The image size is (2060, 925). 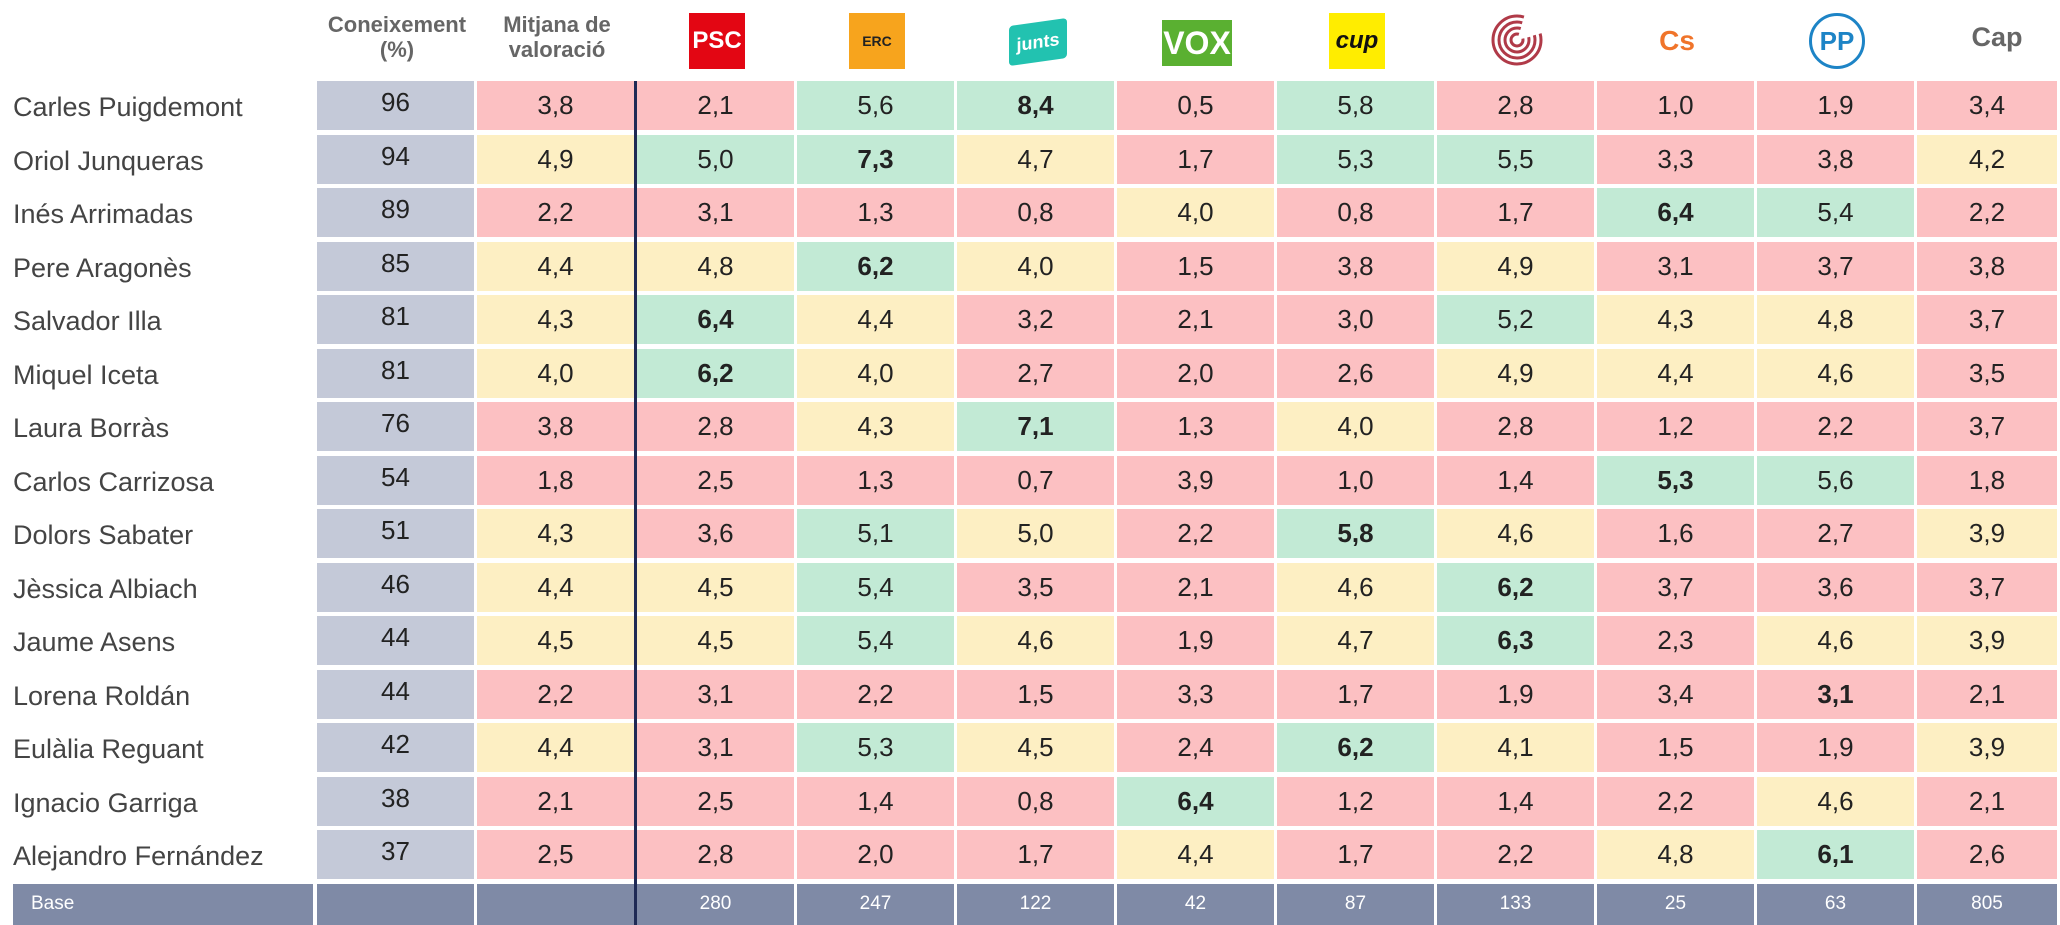 I want to click on table-cell: 5,3, so click(x=875, y=747).